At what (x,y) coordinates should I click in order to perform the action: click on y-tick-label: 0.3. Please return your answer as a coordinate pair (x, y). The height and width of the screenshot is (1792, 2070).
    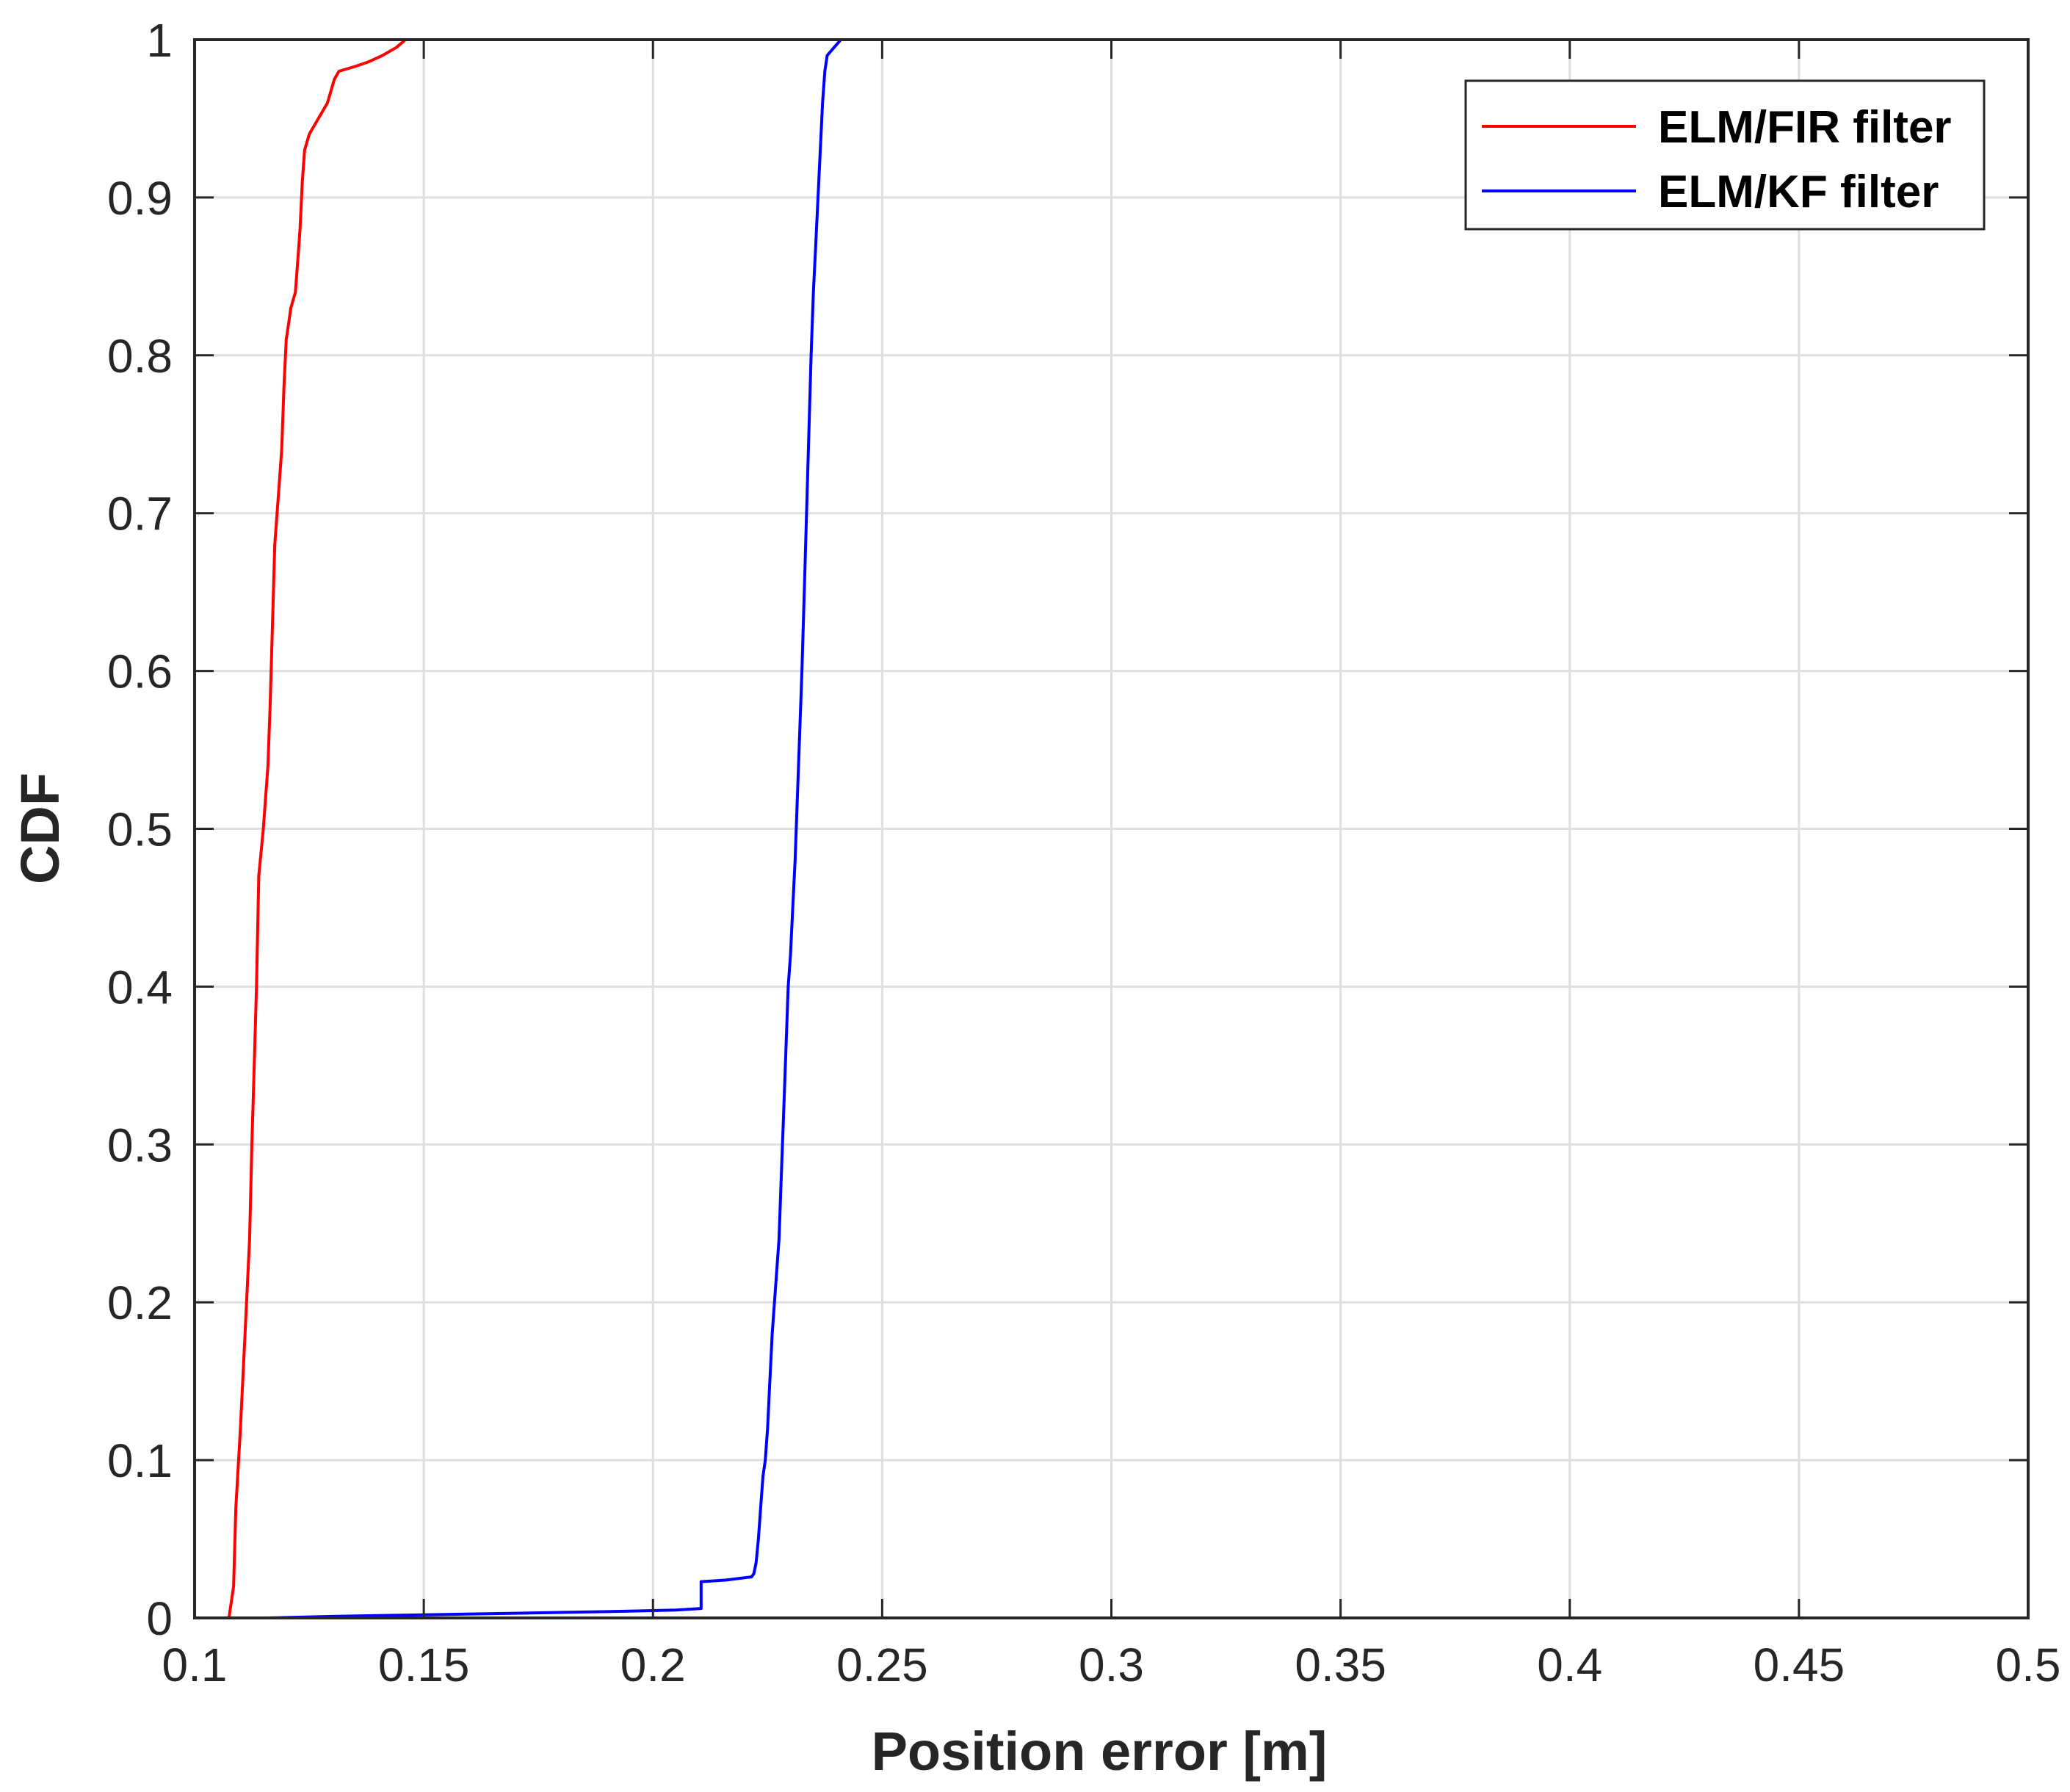
    Looking at the image, I should click on (140, 1145).